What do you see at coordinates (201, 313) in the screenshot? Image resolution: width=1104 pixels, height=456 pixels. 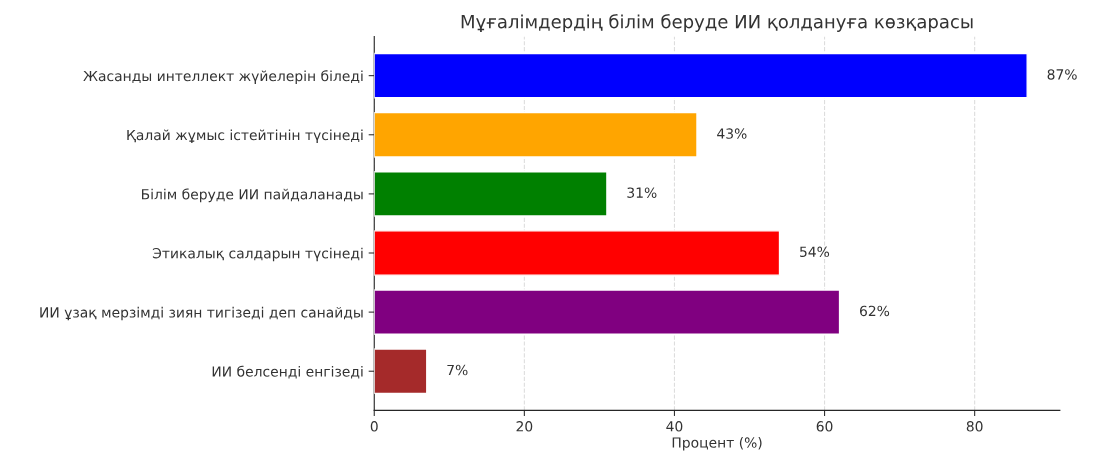 I see `y-tick-label: ИИ ұзақ мерзімді зиян тигізеді деп санайды` at bounding box center [201, 313].